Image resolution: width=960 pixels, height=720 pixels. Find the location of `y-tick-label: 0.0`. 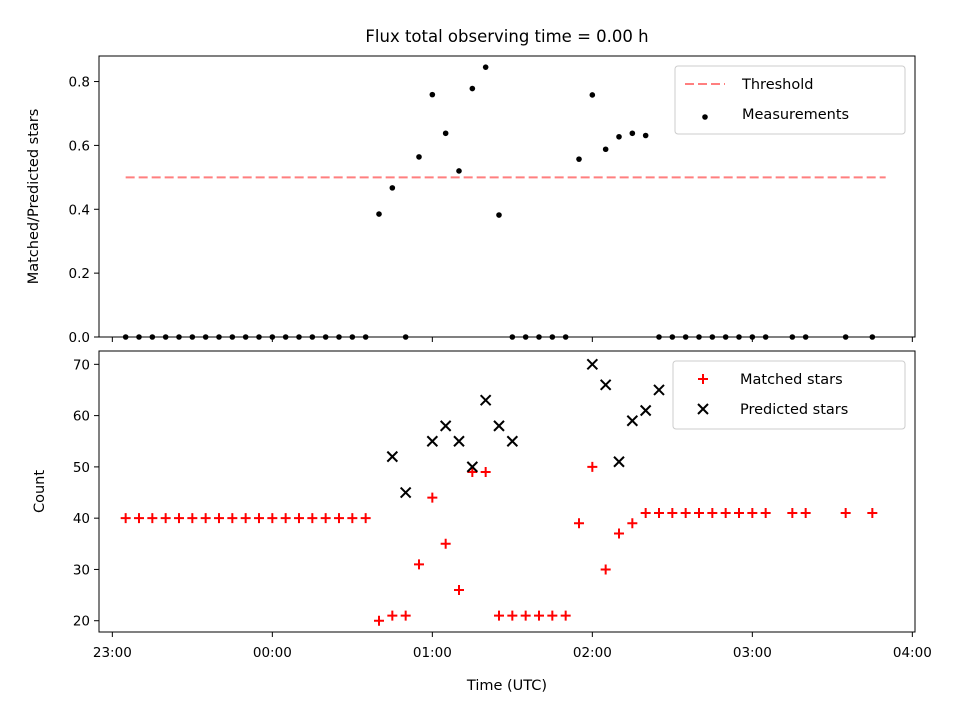

y-tick-label: 0.0 is located at coordinates (79, 338).